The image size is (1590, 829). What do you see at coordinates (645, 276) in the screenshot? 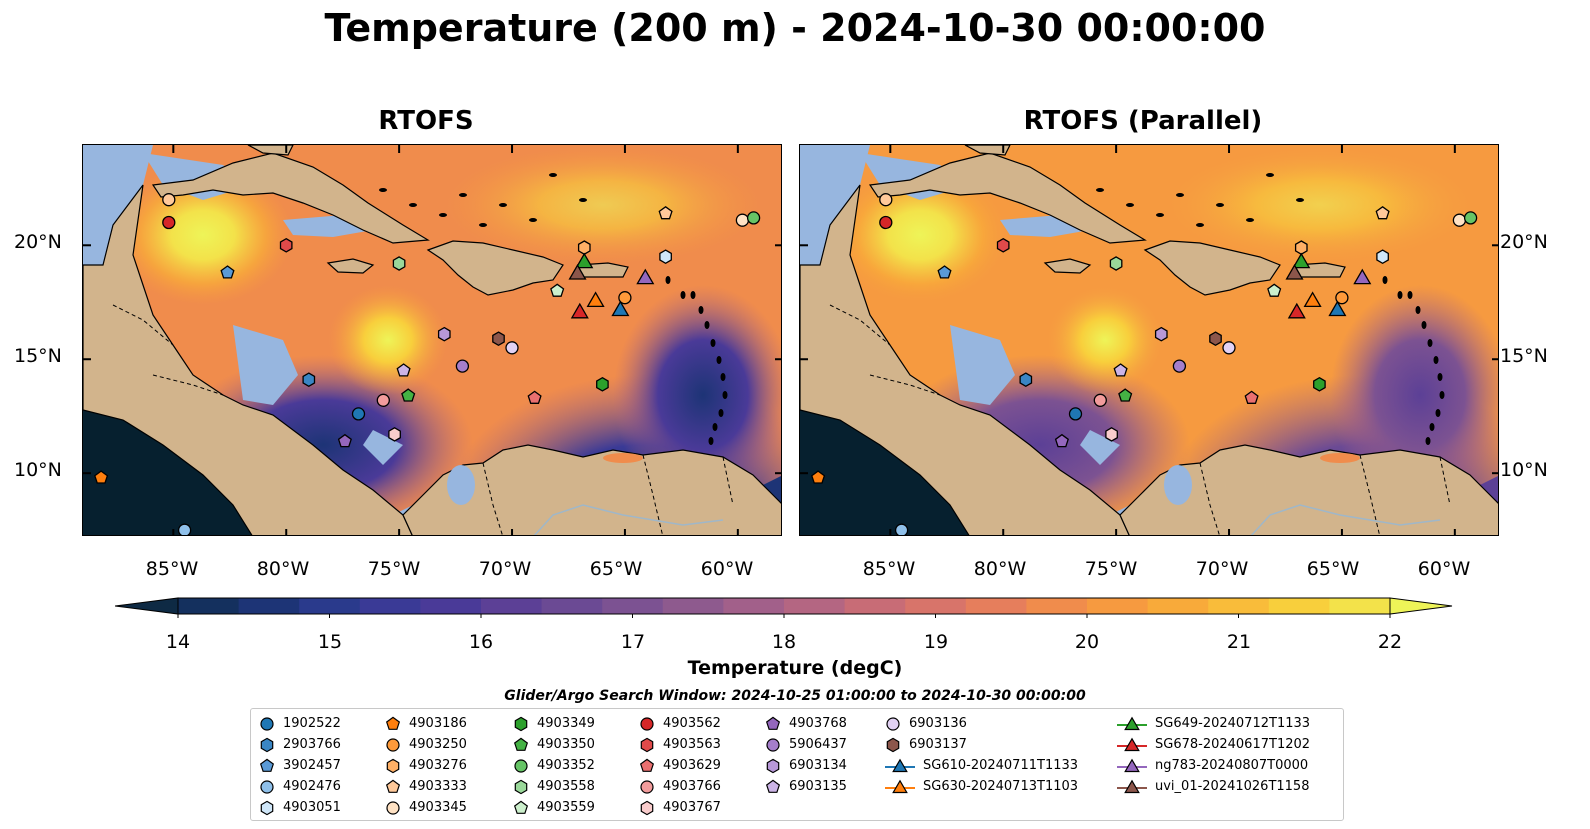
I see `float-marker-ng783-20240807T0000` at bounding box center [645, 276].